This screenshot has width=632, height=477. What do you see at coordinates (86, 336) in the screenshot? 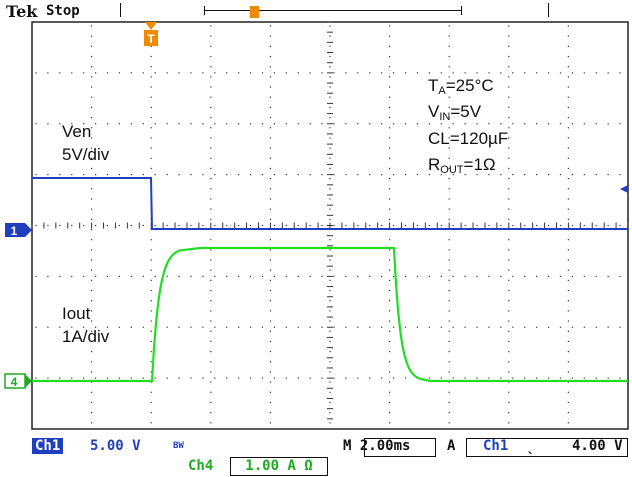
I see `iout-scale-label: 1A/div` at bounding box center [86, 336].